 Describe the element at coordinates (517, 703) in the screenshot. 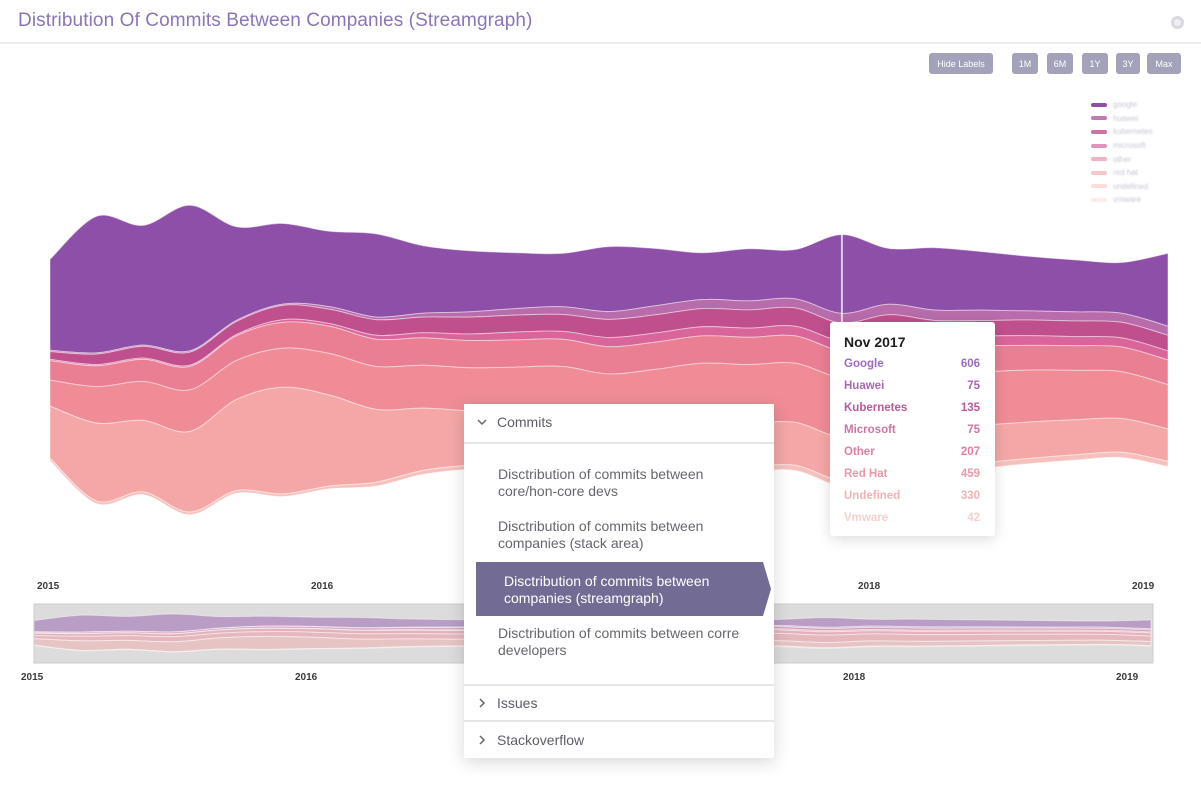

I see `menu-section-label: Issues` at that location.